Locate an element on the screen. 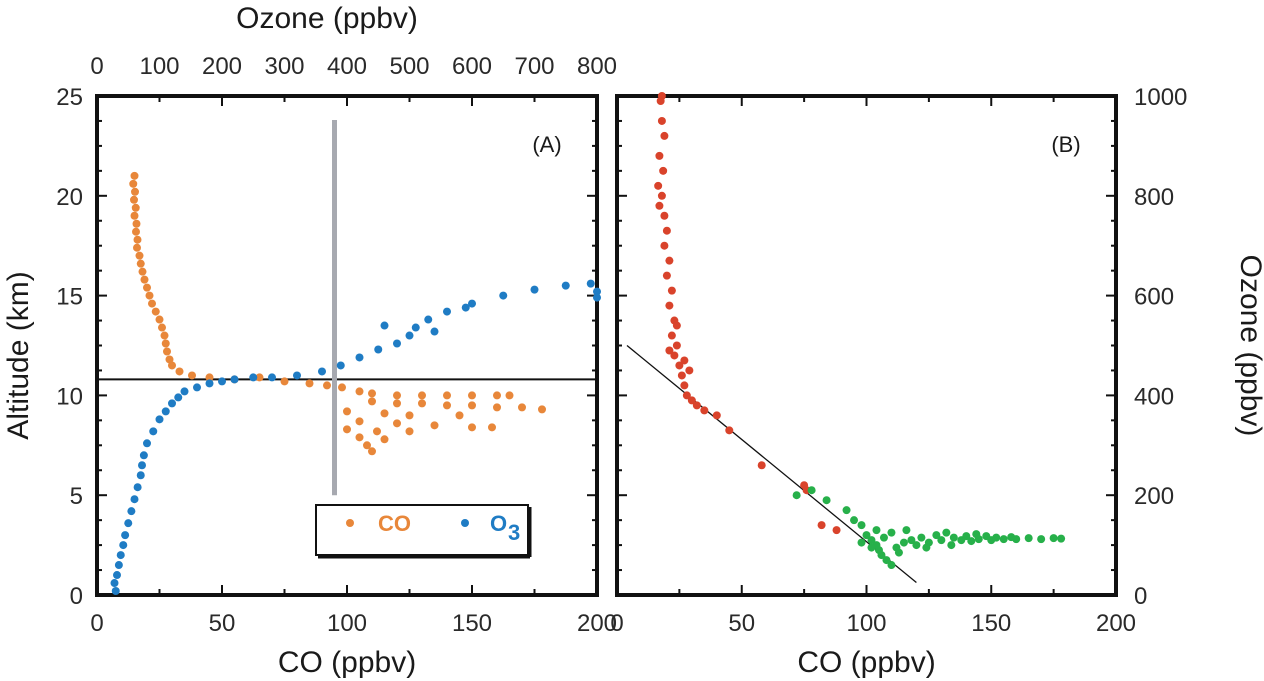 The image size is (1264, 681). x-tick-label: 200 is located at coordinates (597, 623).